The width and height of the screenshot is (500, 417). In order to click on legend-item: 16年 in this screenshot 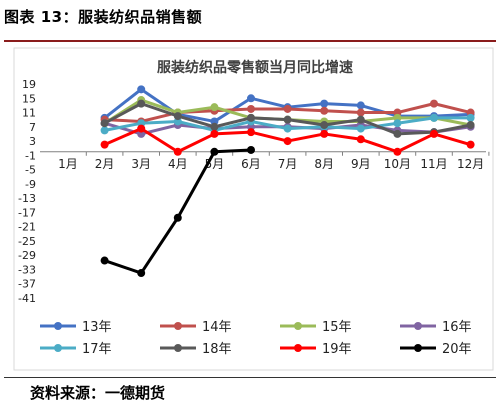, I will do `click(436, 327)`.